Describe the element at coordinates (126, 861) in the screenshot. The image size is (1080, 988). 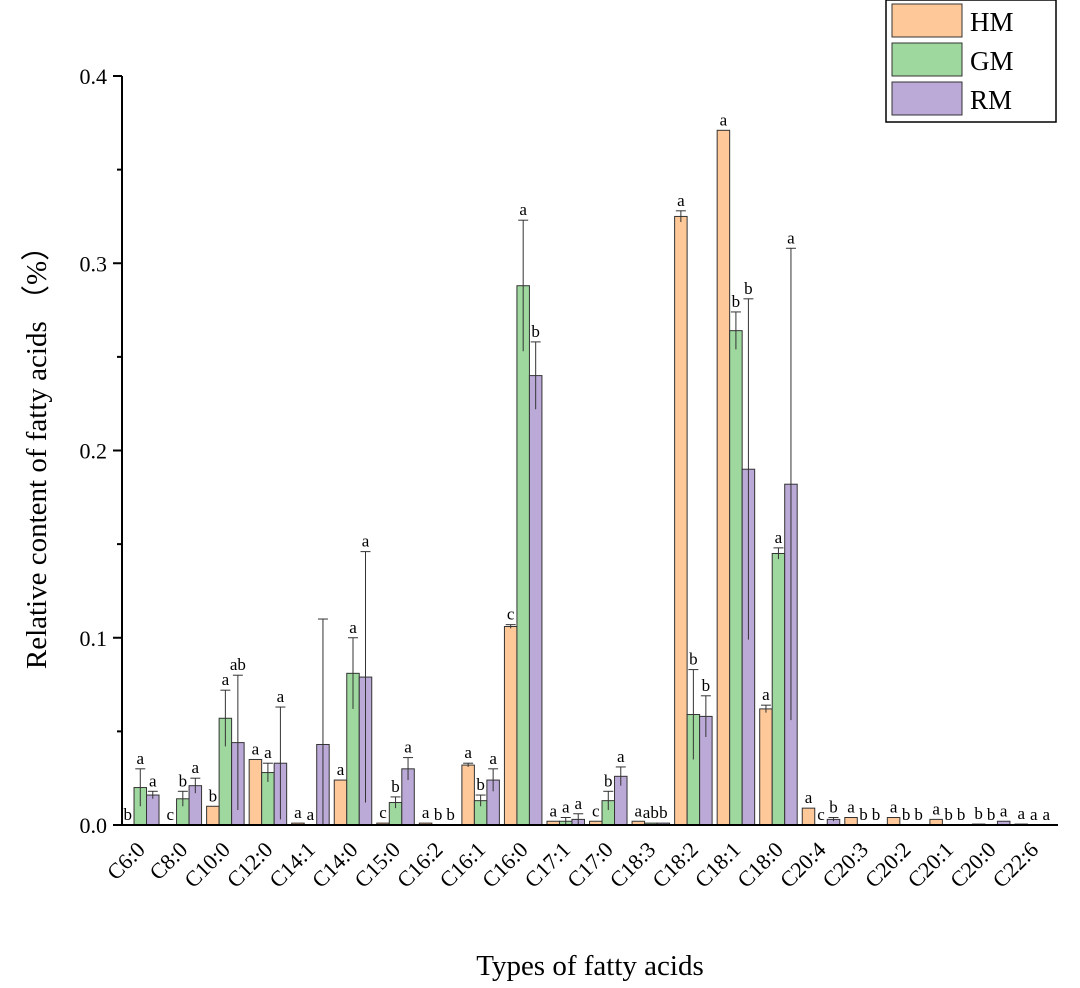
I see `x-tick-label: C6:0` at that location.